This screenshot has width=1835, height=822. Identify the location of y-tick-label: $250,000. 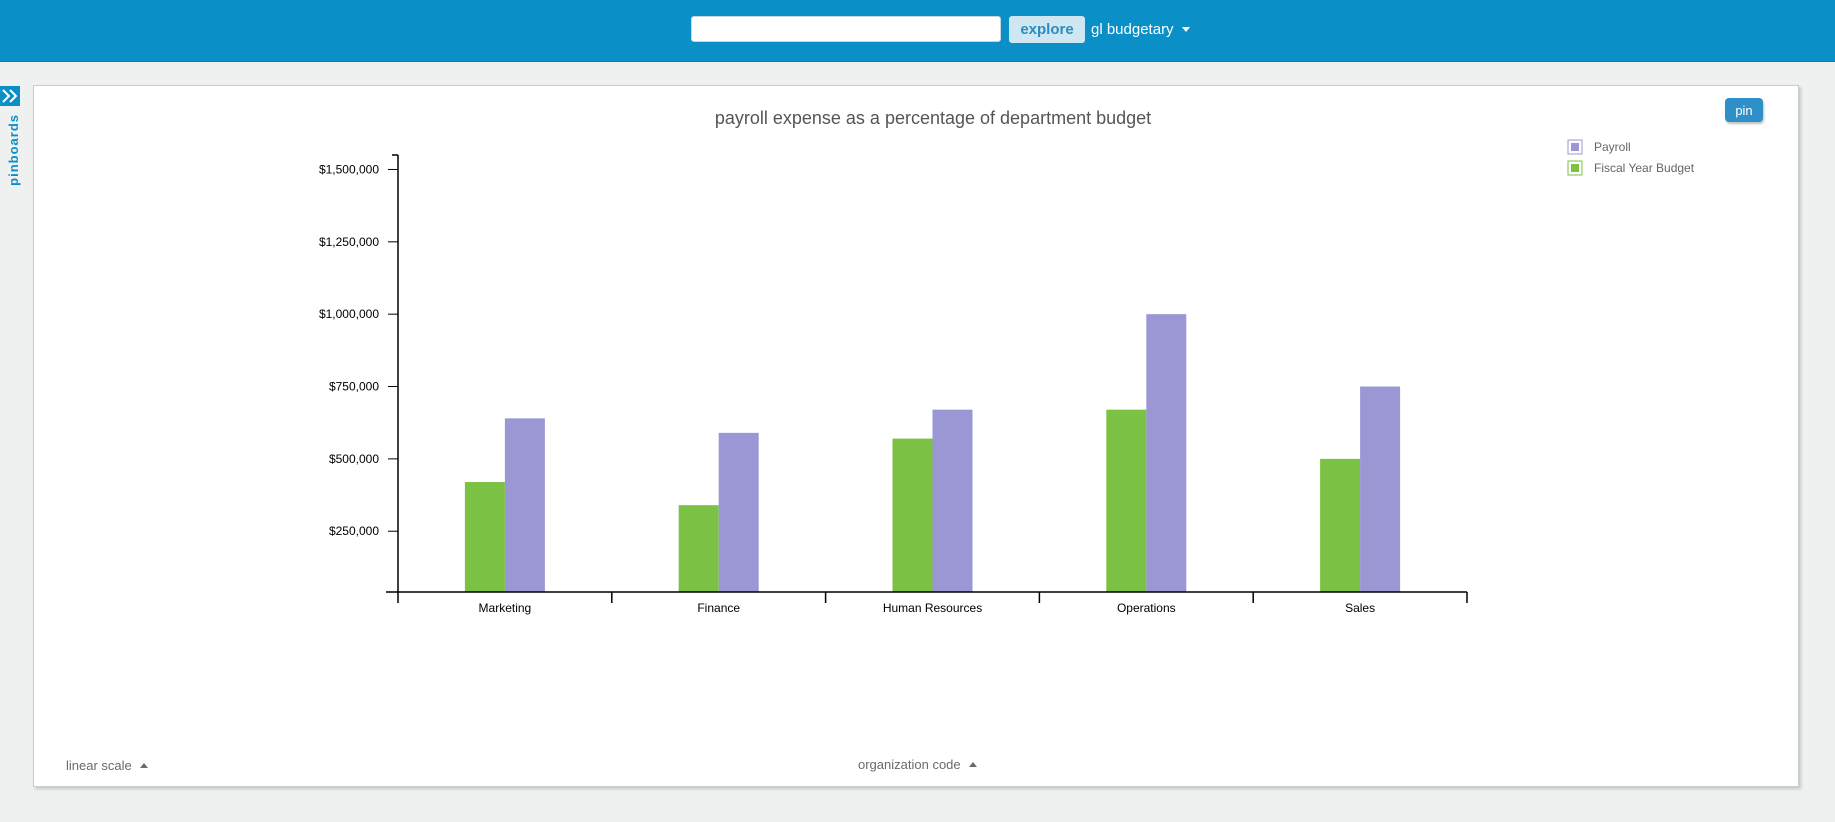
(354, 531).